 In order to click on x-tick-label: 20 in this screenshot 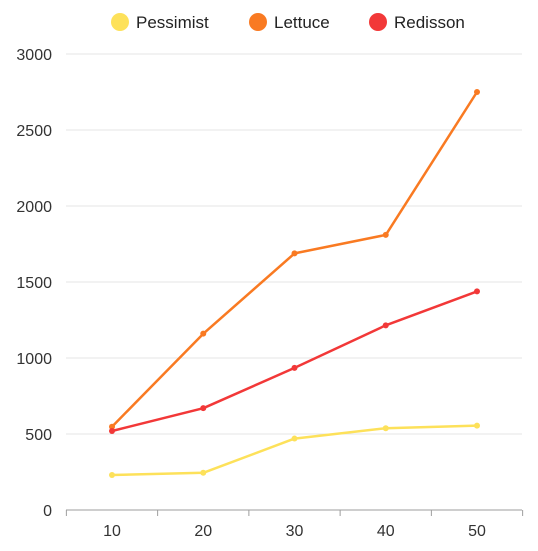, I will do `click(203, 531)`.